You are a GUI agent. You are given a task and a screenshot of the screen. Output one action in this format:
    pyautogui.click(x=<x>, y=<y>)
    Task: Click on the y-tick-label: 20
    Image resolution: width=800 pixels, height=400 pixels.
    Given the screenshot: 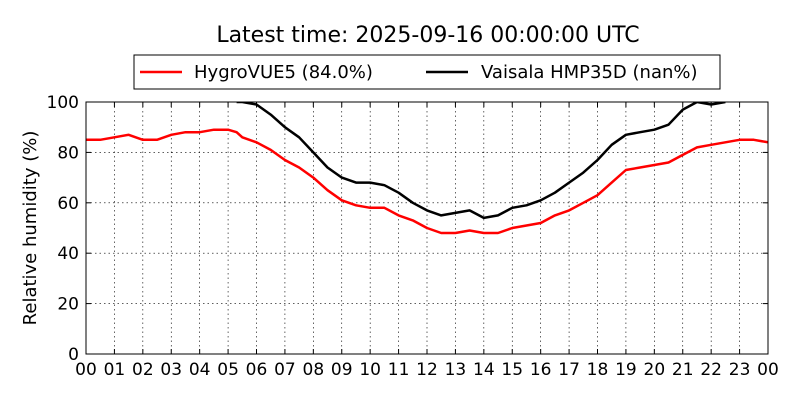 What is the action you would take?
    pyautogui.click(x=68, y=305)
    